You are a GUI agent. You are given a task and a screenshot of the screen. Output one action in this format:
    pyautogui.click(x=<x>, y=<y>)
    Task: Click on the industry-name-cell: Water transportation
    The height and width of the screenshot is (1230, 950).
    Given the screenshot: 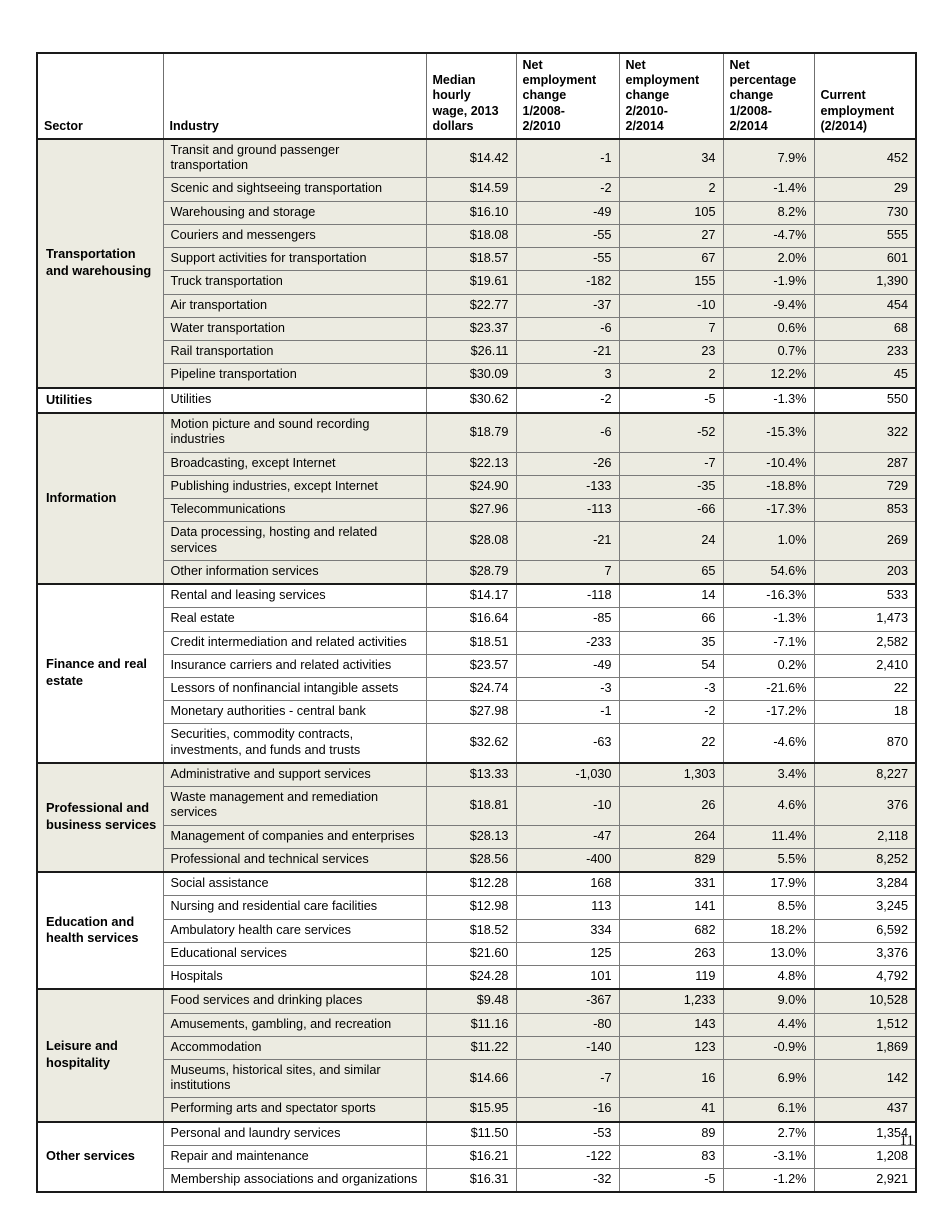 What is the action you would take?
    pyautogui.click(x=294, y=329)
    